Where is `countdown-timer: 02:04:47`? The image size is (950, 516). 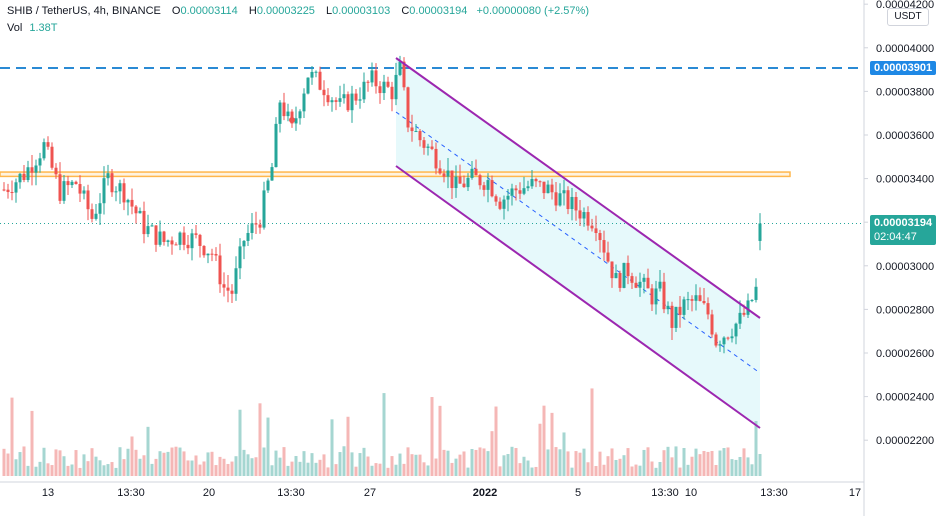
countdown-timer: 02:04:47 is located at coordinates (895, 237).